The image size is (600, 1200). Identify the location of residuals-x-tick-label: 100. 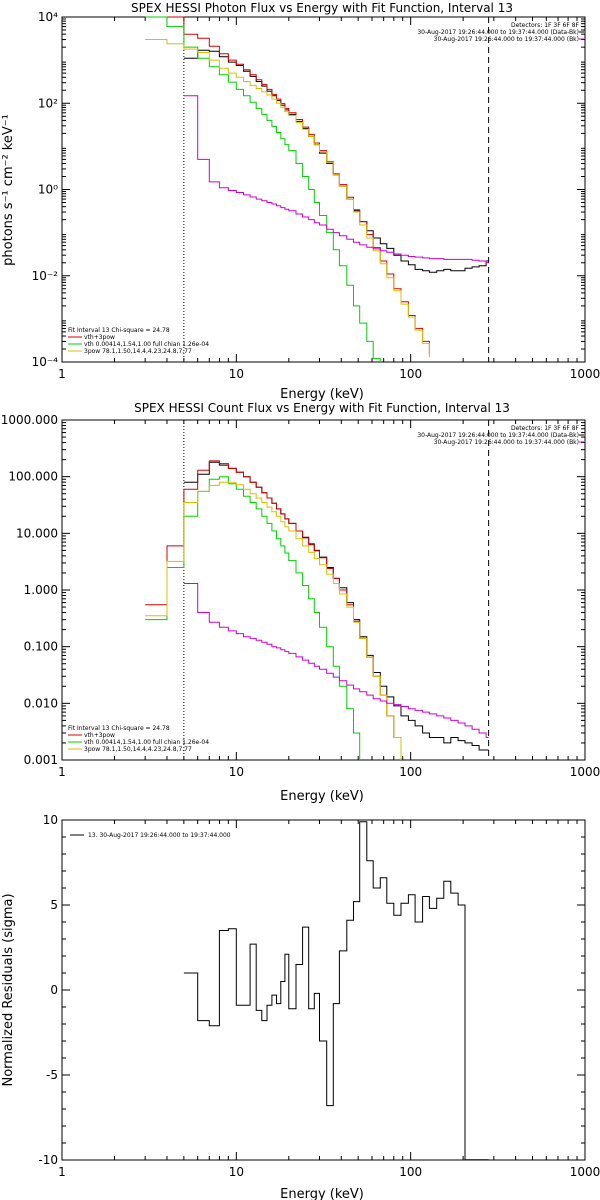
(410, 1172).